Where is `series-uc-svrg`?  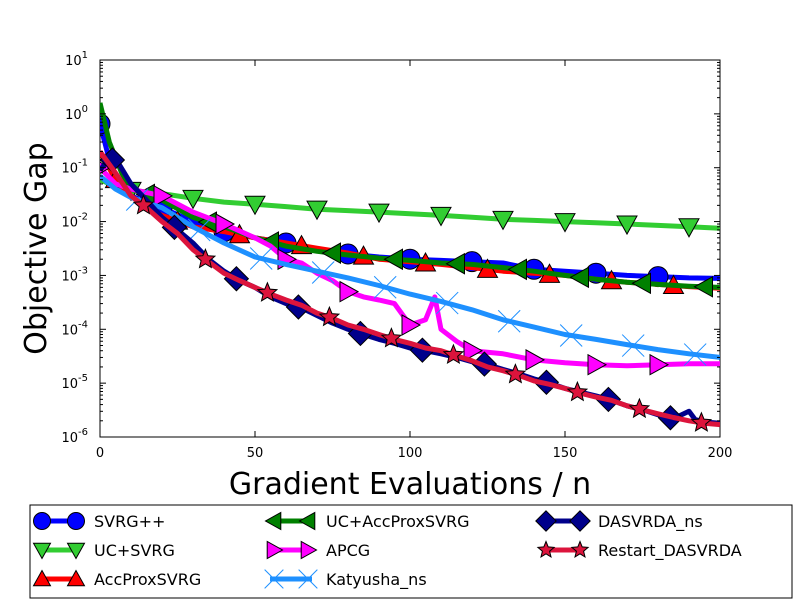 series-uc-svrg is located at coordinates (410, 207).